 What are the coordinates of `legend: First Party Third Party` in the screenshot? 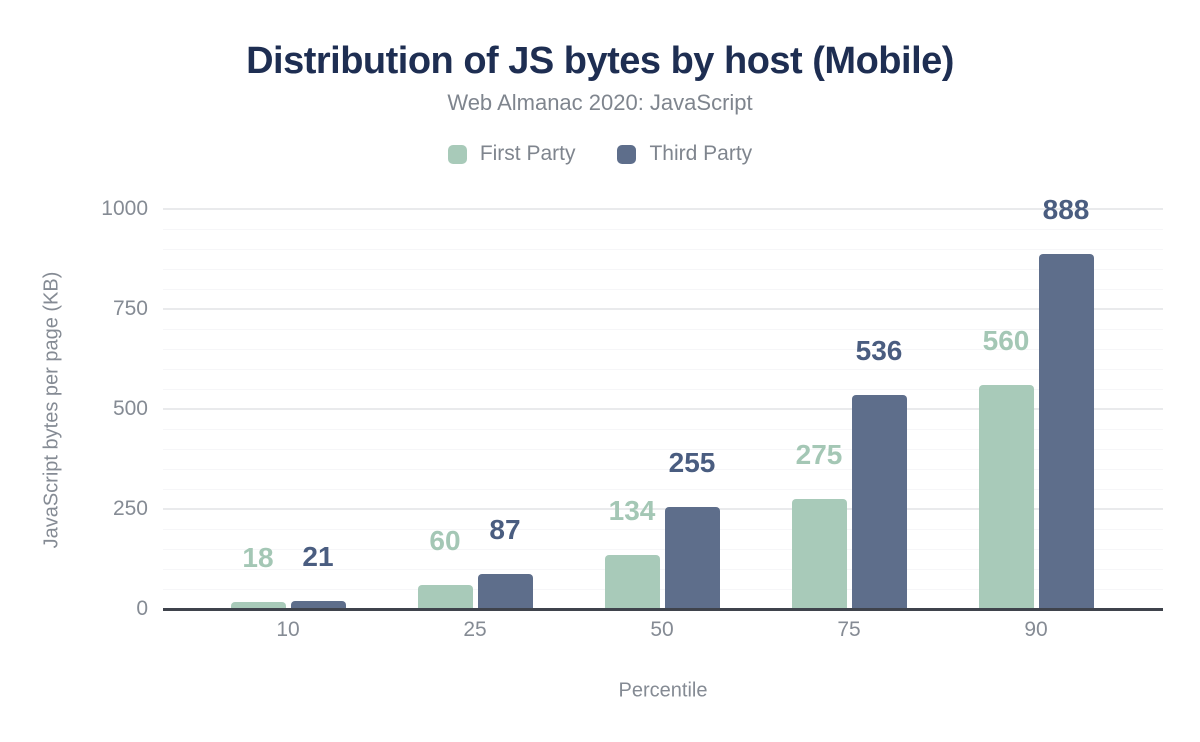 It's located at (600, 154).